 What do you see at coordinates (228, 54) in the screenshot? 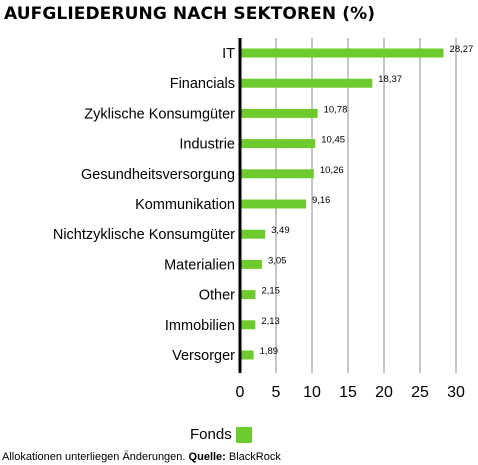
I see `category-label: IT` at bounding box center [228, 54].